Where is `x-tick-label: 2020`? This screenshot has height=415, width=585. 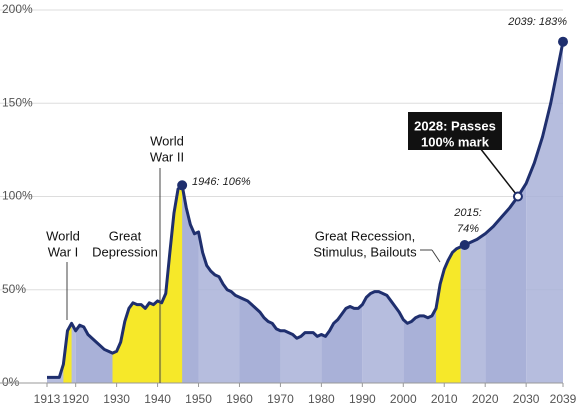
x-tick-label: 2020 is located at coordinates (485, 399).